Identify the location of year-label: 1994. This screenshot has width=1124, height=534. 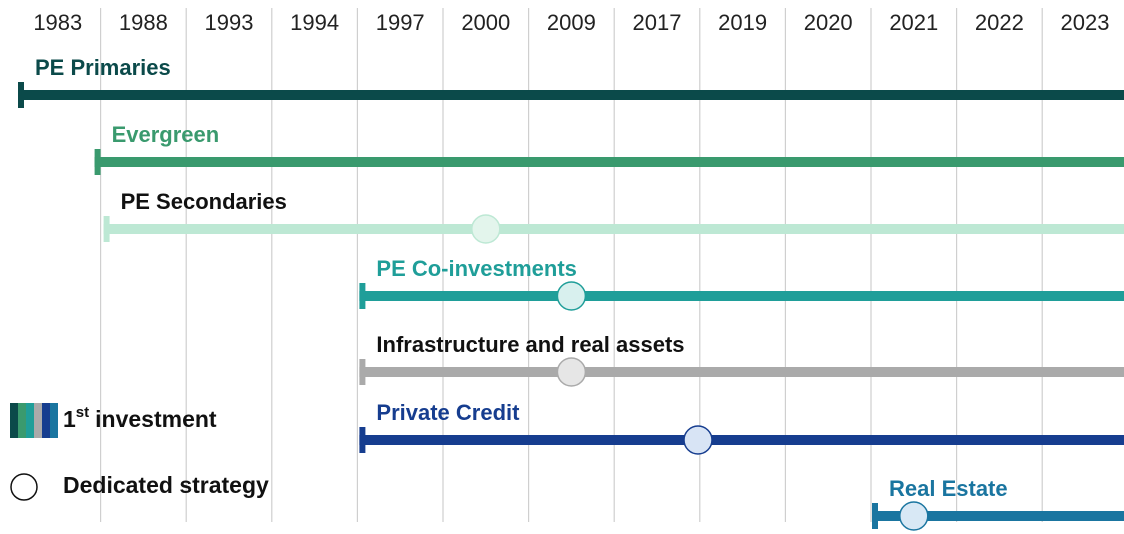
(314, 22).